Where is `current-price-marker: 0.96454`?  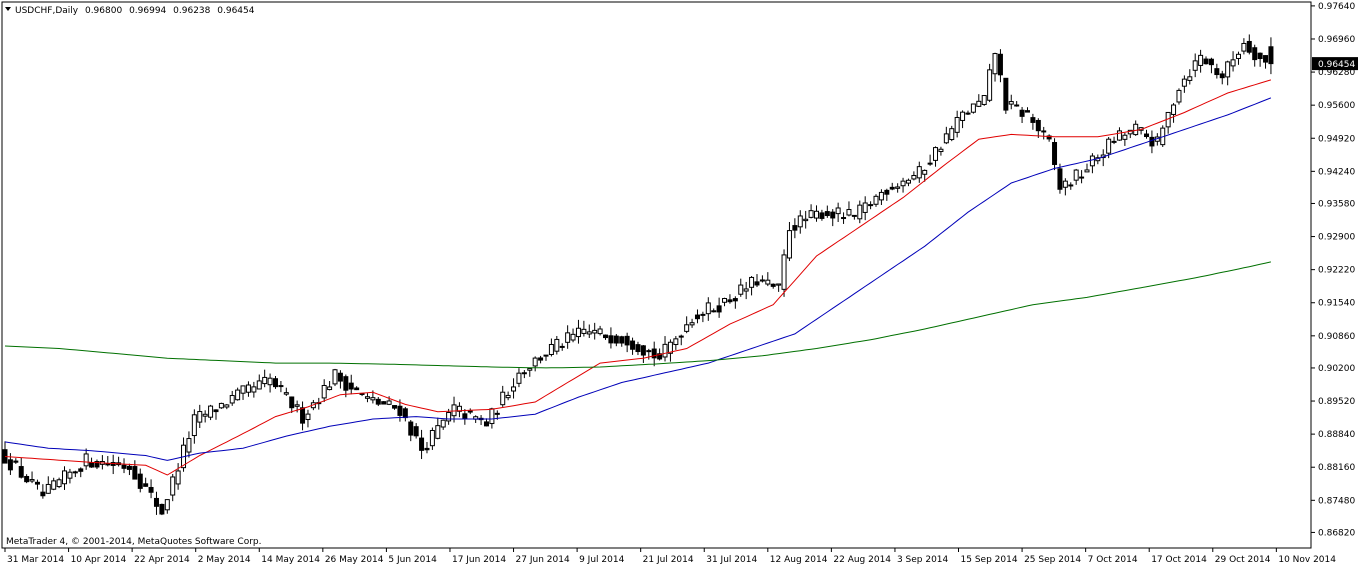
current-price-marker: 0.96454 is located at coordinates (1335, 64).